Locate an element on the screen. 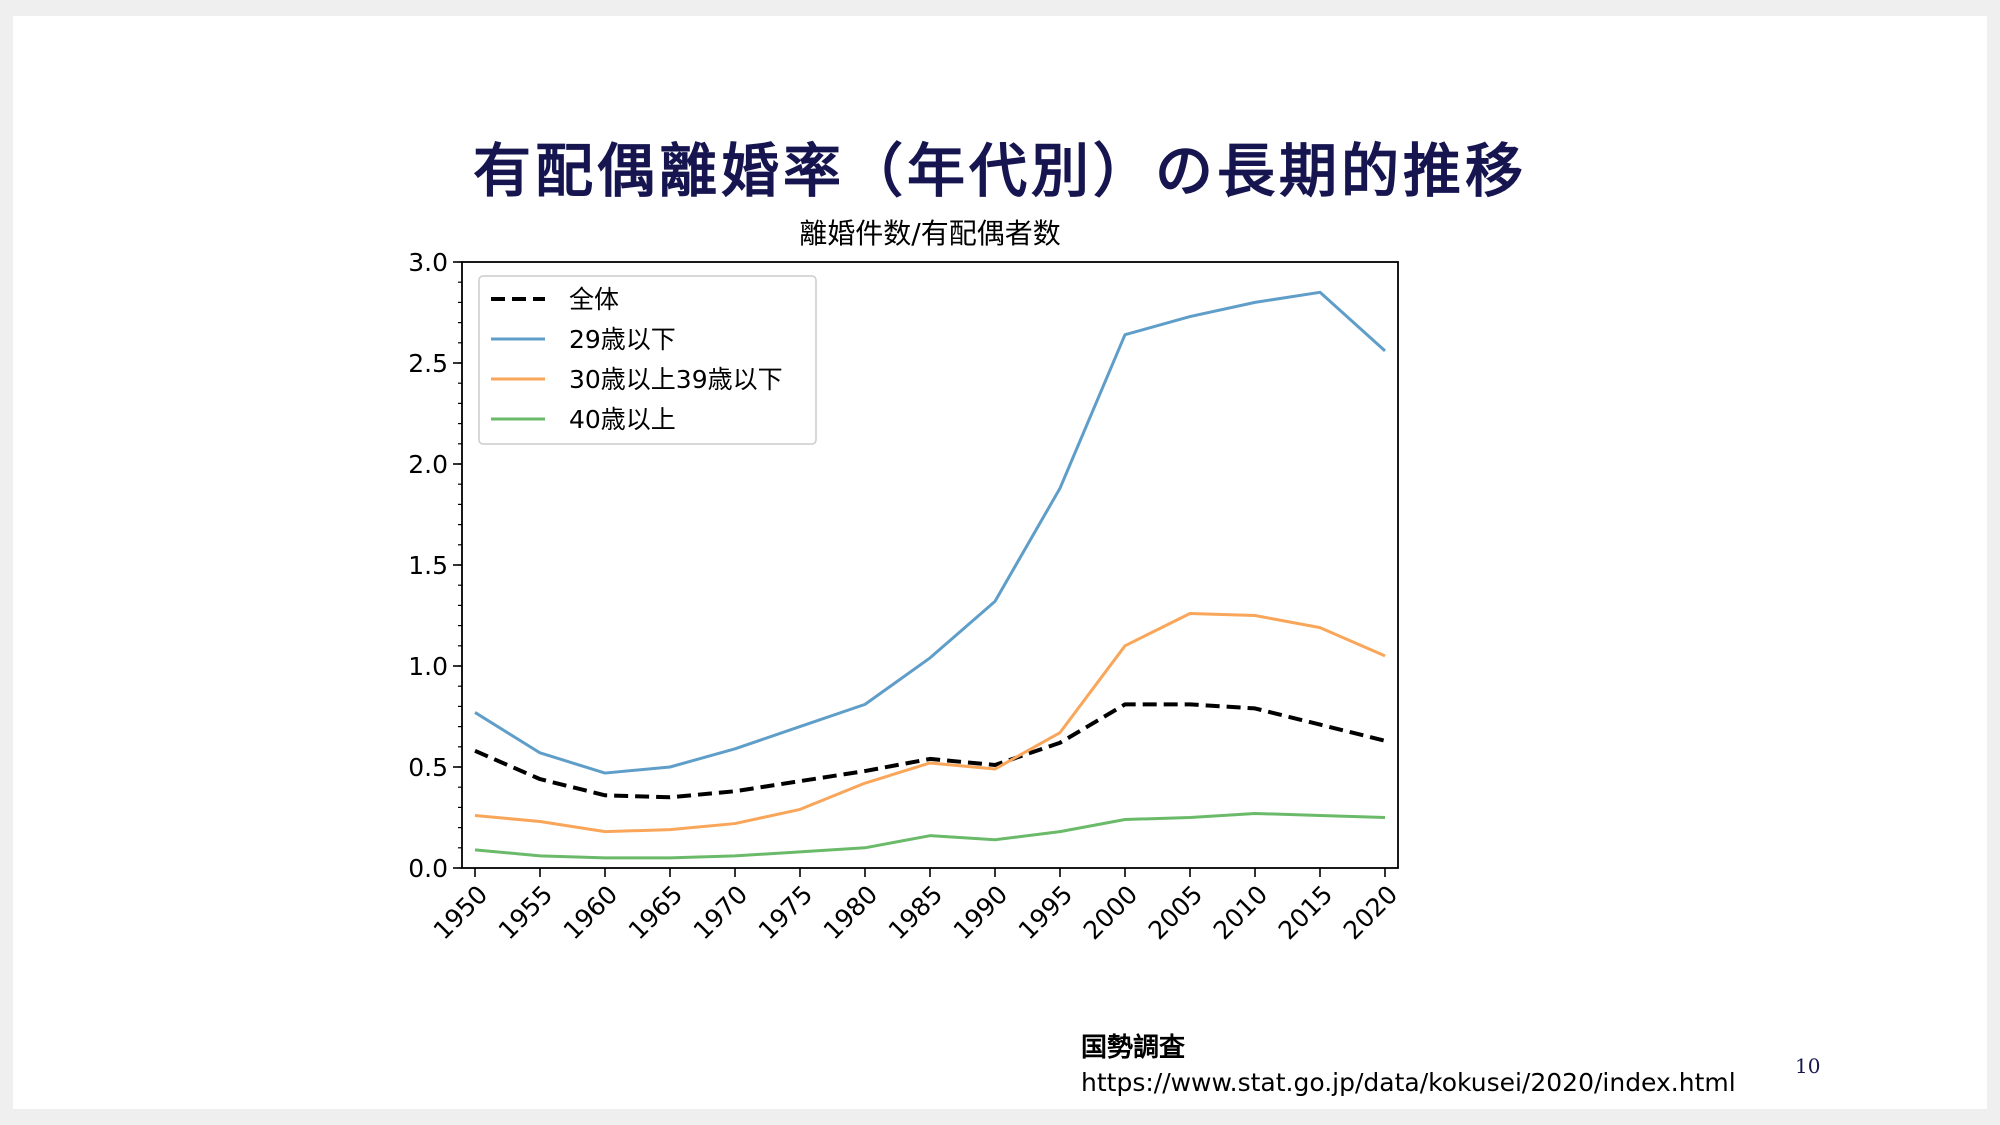 The width and height of the screenshot is (2000, 1125). y-tick-label: 1.0 is located at coordinates (428, 666).